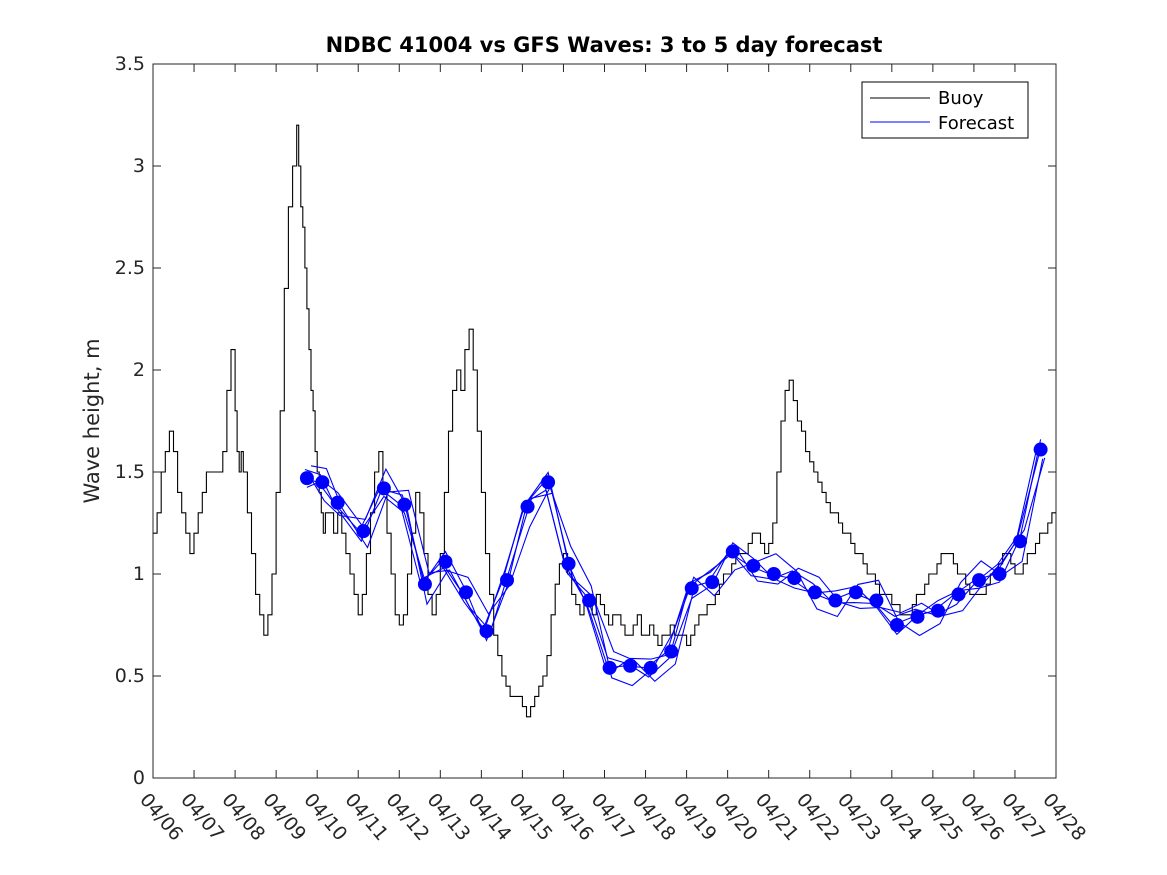 The width and height of the screenshot is (1167, 875). What do you see at coordinates (695, 817) in the screenshot?
I see `x-tick-label: 04/19` at bounding box center [695, 817].